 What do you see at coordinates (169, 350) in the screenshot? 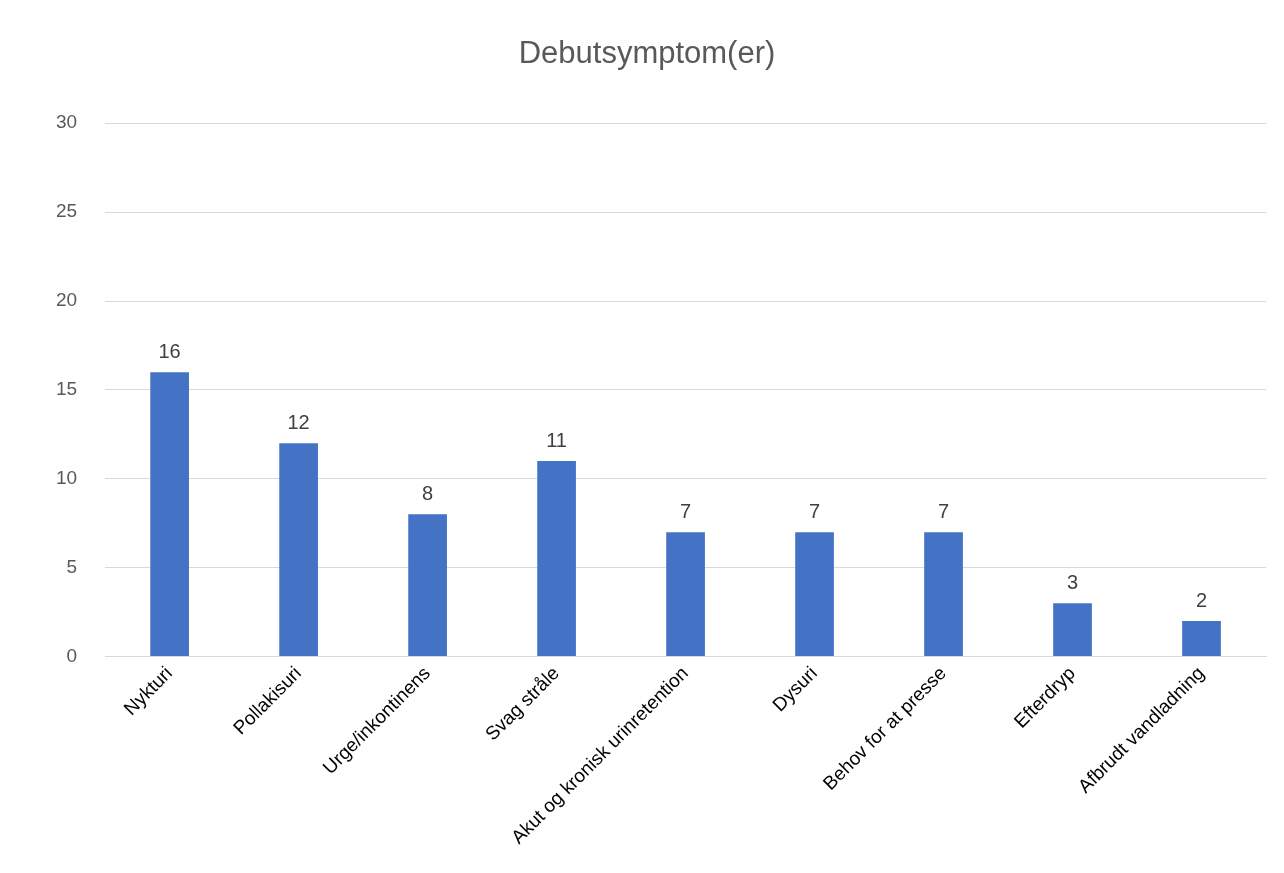
I see `data-label: 16` at bounding box center [169, 350].